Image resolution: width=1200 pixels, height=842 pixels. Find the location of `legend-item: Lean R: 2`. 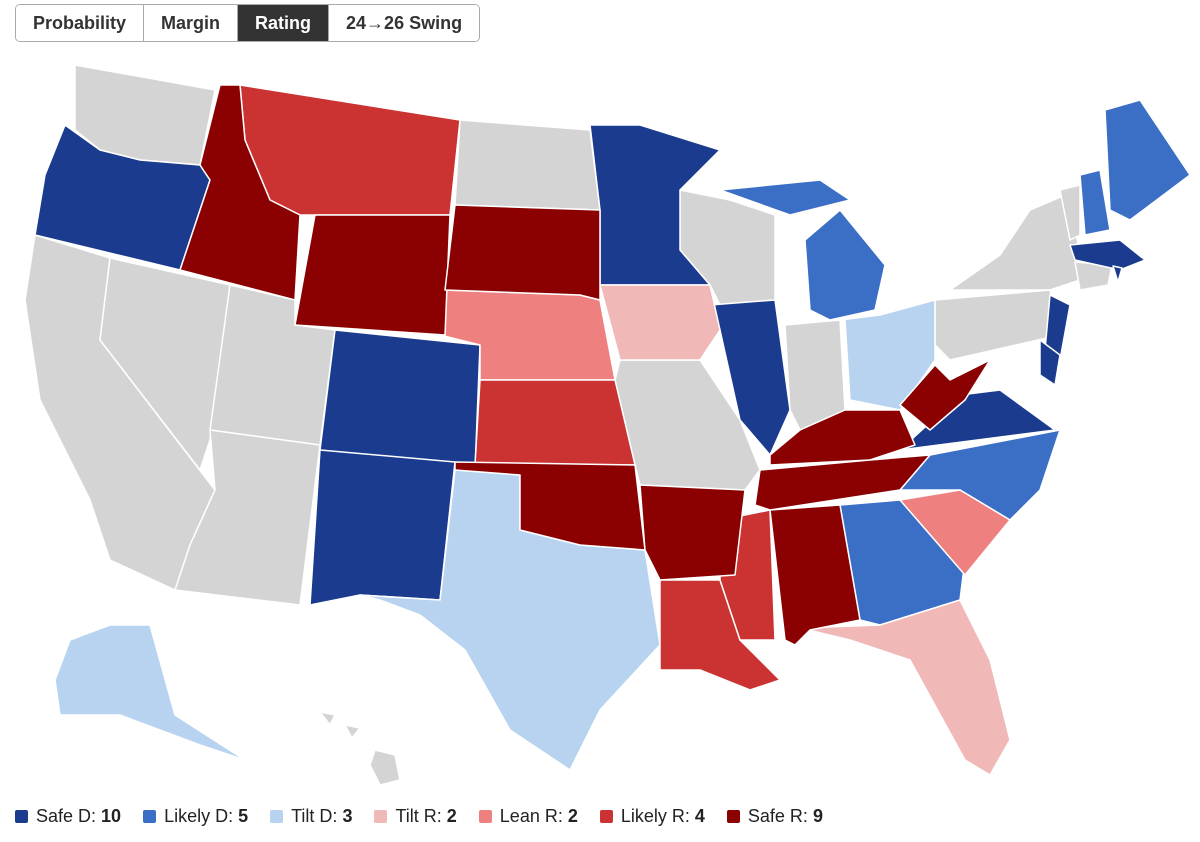

legend-item: Lean R: 2 is located at coordinates (528, 816).